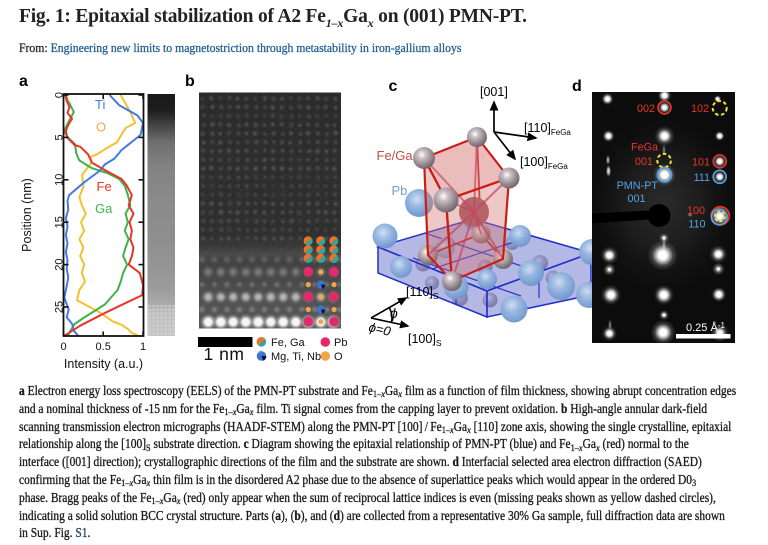 The height and width of the screenshot is (545, 768). Describe the element at coordinates (23, 81) in the screenshot. I see `svg-text: a` at that location.